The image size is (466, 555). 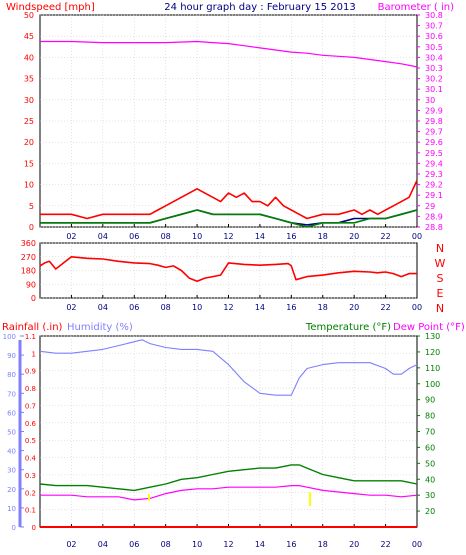 What do you see at coordinates (434, 195) in the screenshot?
I see `barometer-tick-label: 29.1` at bounding box center [434, 195].